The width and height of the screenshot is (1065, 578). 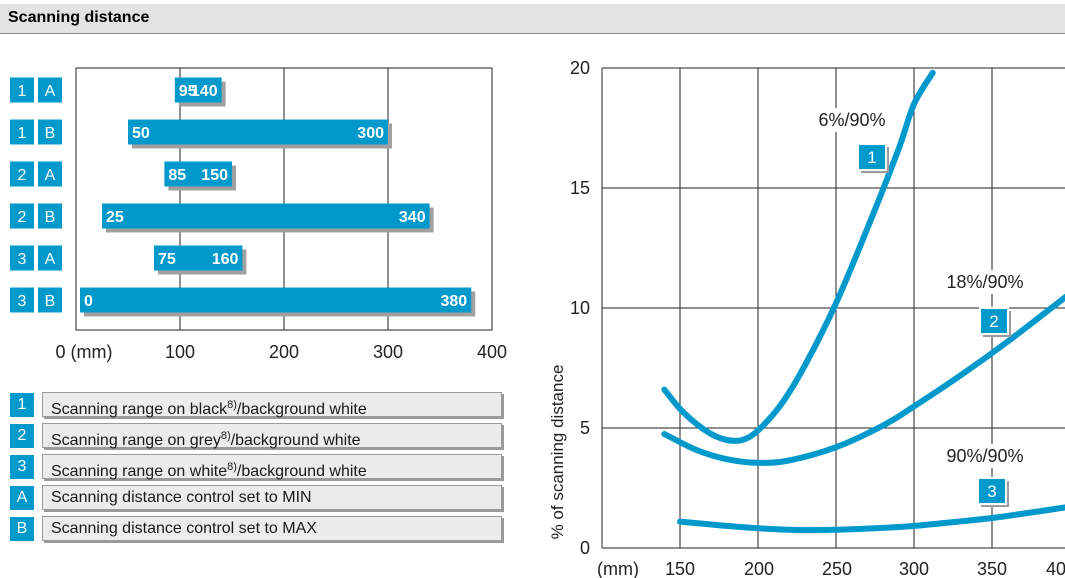 What do you see at coordinates (272, 497) in the screenshot?
I see `legend-text: Scanning distance control set to MIN` at bounding box center [272, 497].